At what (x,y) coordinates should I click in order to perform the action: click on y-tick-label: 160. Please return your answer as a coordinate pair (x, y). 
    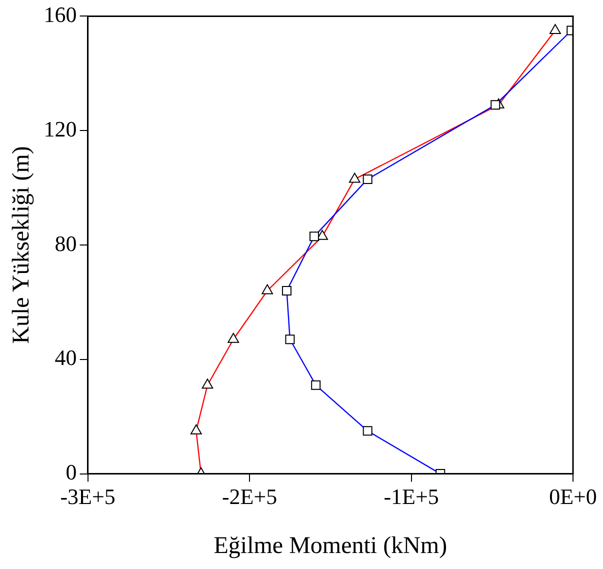
    Looking at the image, I should click on (60, 14).